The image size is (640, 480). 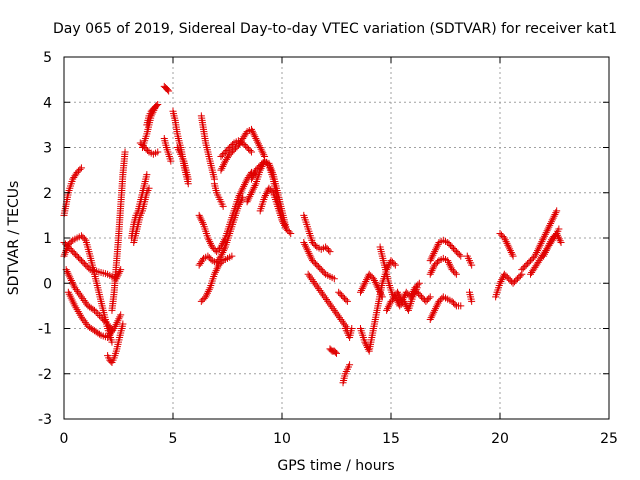 What do you see at coordinates (45, 420) in the screenshot?
I see `y-tick-label: -3` at bounding box center [45, 420].